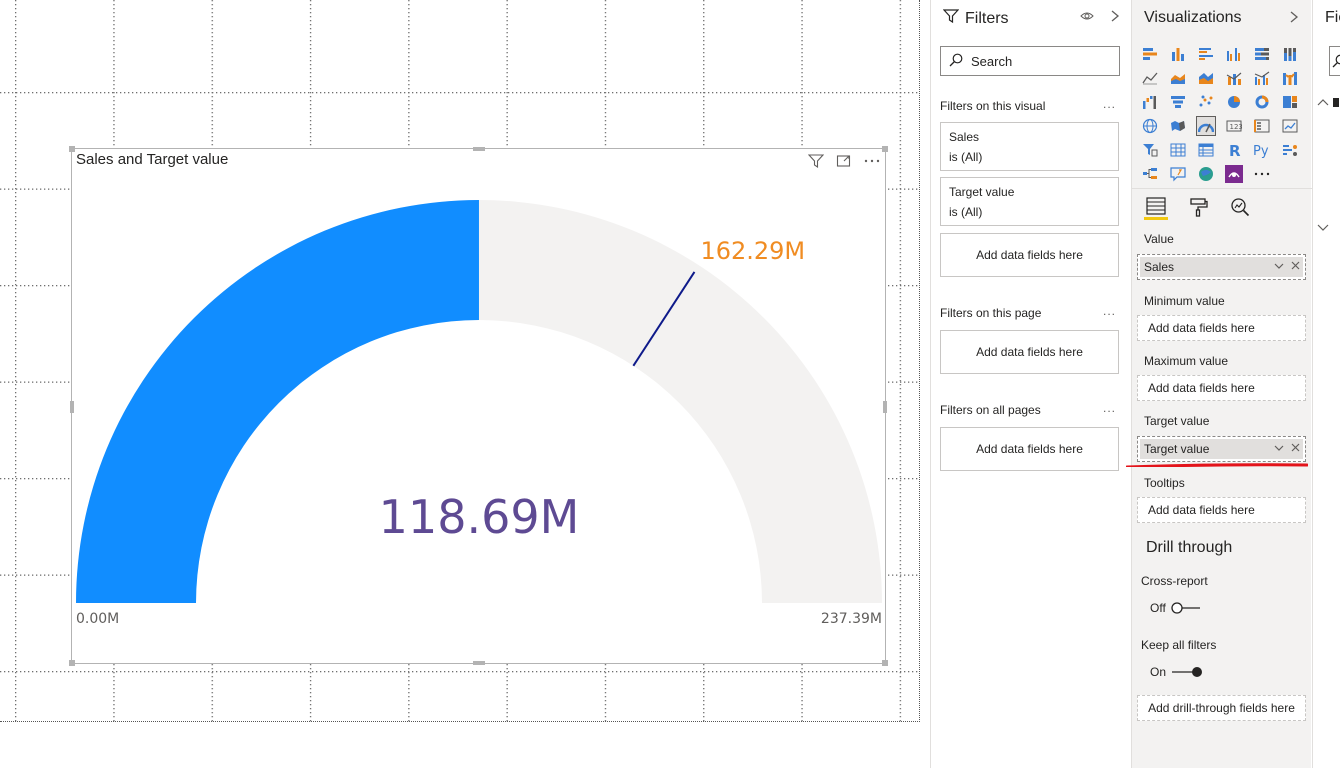 This screenshot has height=768, width=1340. What do you see at coordinates (1150, 126) in the screenshot?
I see `map-icon` at bounding box center [1150, 126].